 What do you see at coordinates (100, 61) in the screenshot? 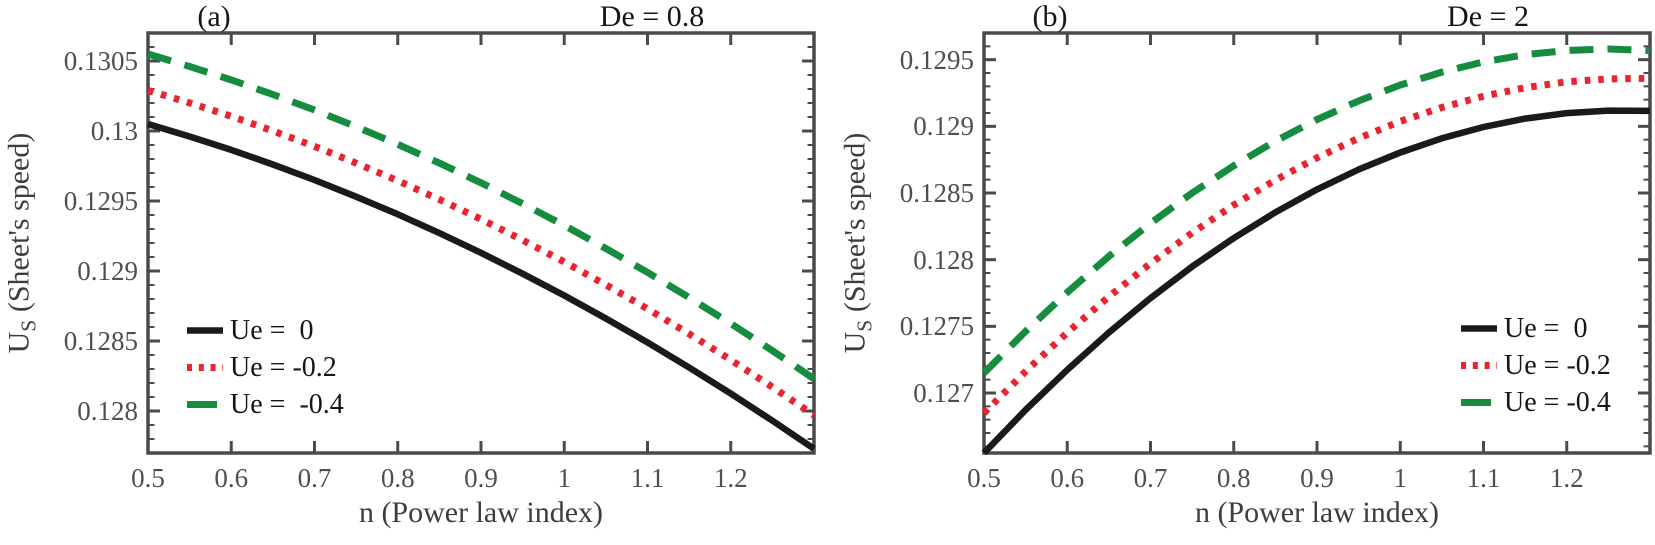
I see `y-tick-label: 0.1305` at bounding box center [100, 61].